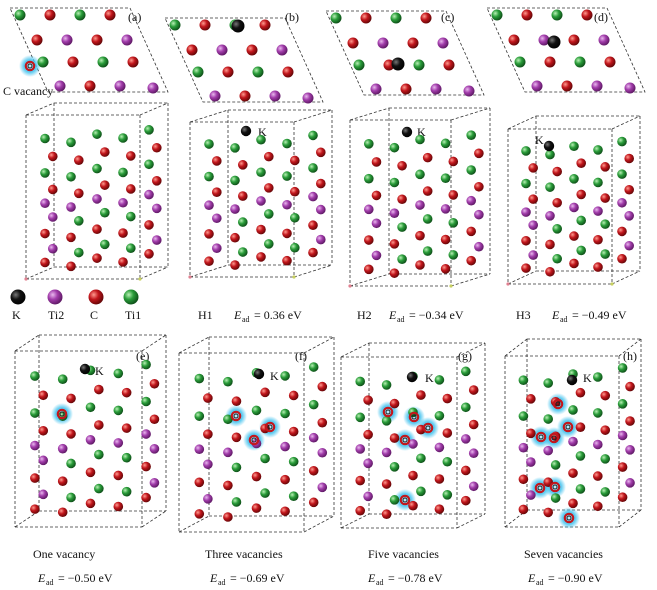 The image size is (657, 590). What do you see at coordinates (205, 315) in the screenshot?
I see `site-label-h1: H1` at bounding box center [205, 315].